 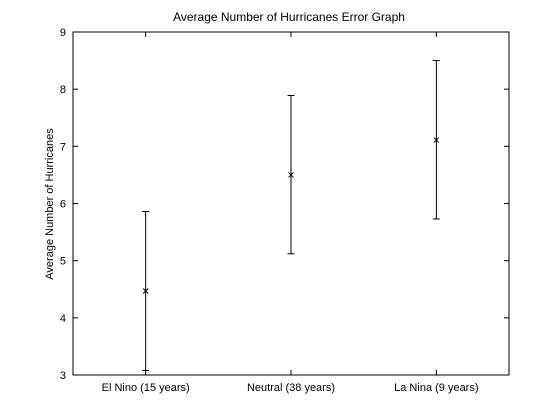 I want to click on chart-title: Average Number of Hurricanes Error Graph, so click(x=289, y=17).